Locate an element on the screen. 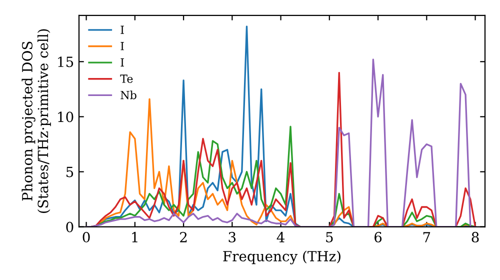  y-axis-title: Phonon projected DOS (States/THz·primitive cell) is located at coordinates (36, 121).